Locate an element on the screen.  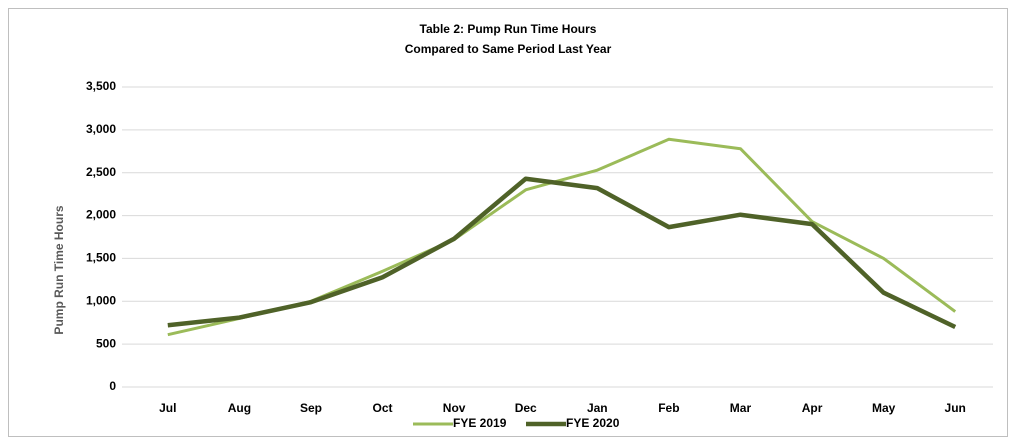
legend-label: FYE 2020 is located at coordinates (593, 423).